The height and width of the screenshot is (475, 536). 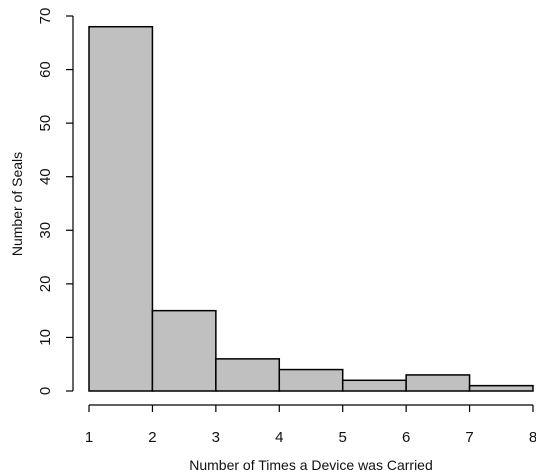 I want to click on y-tick-label-60: 60, so click(x=45, y=69).